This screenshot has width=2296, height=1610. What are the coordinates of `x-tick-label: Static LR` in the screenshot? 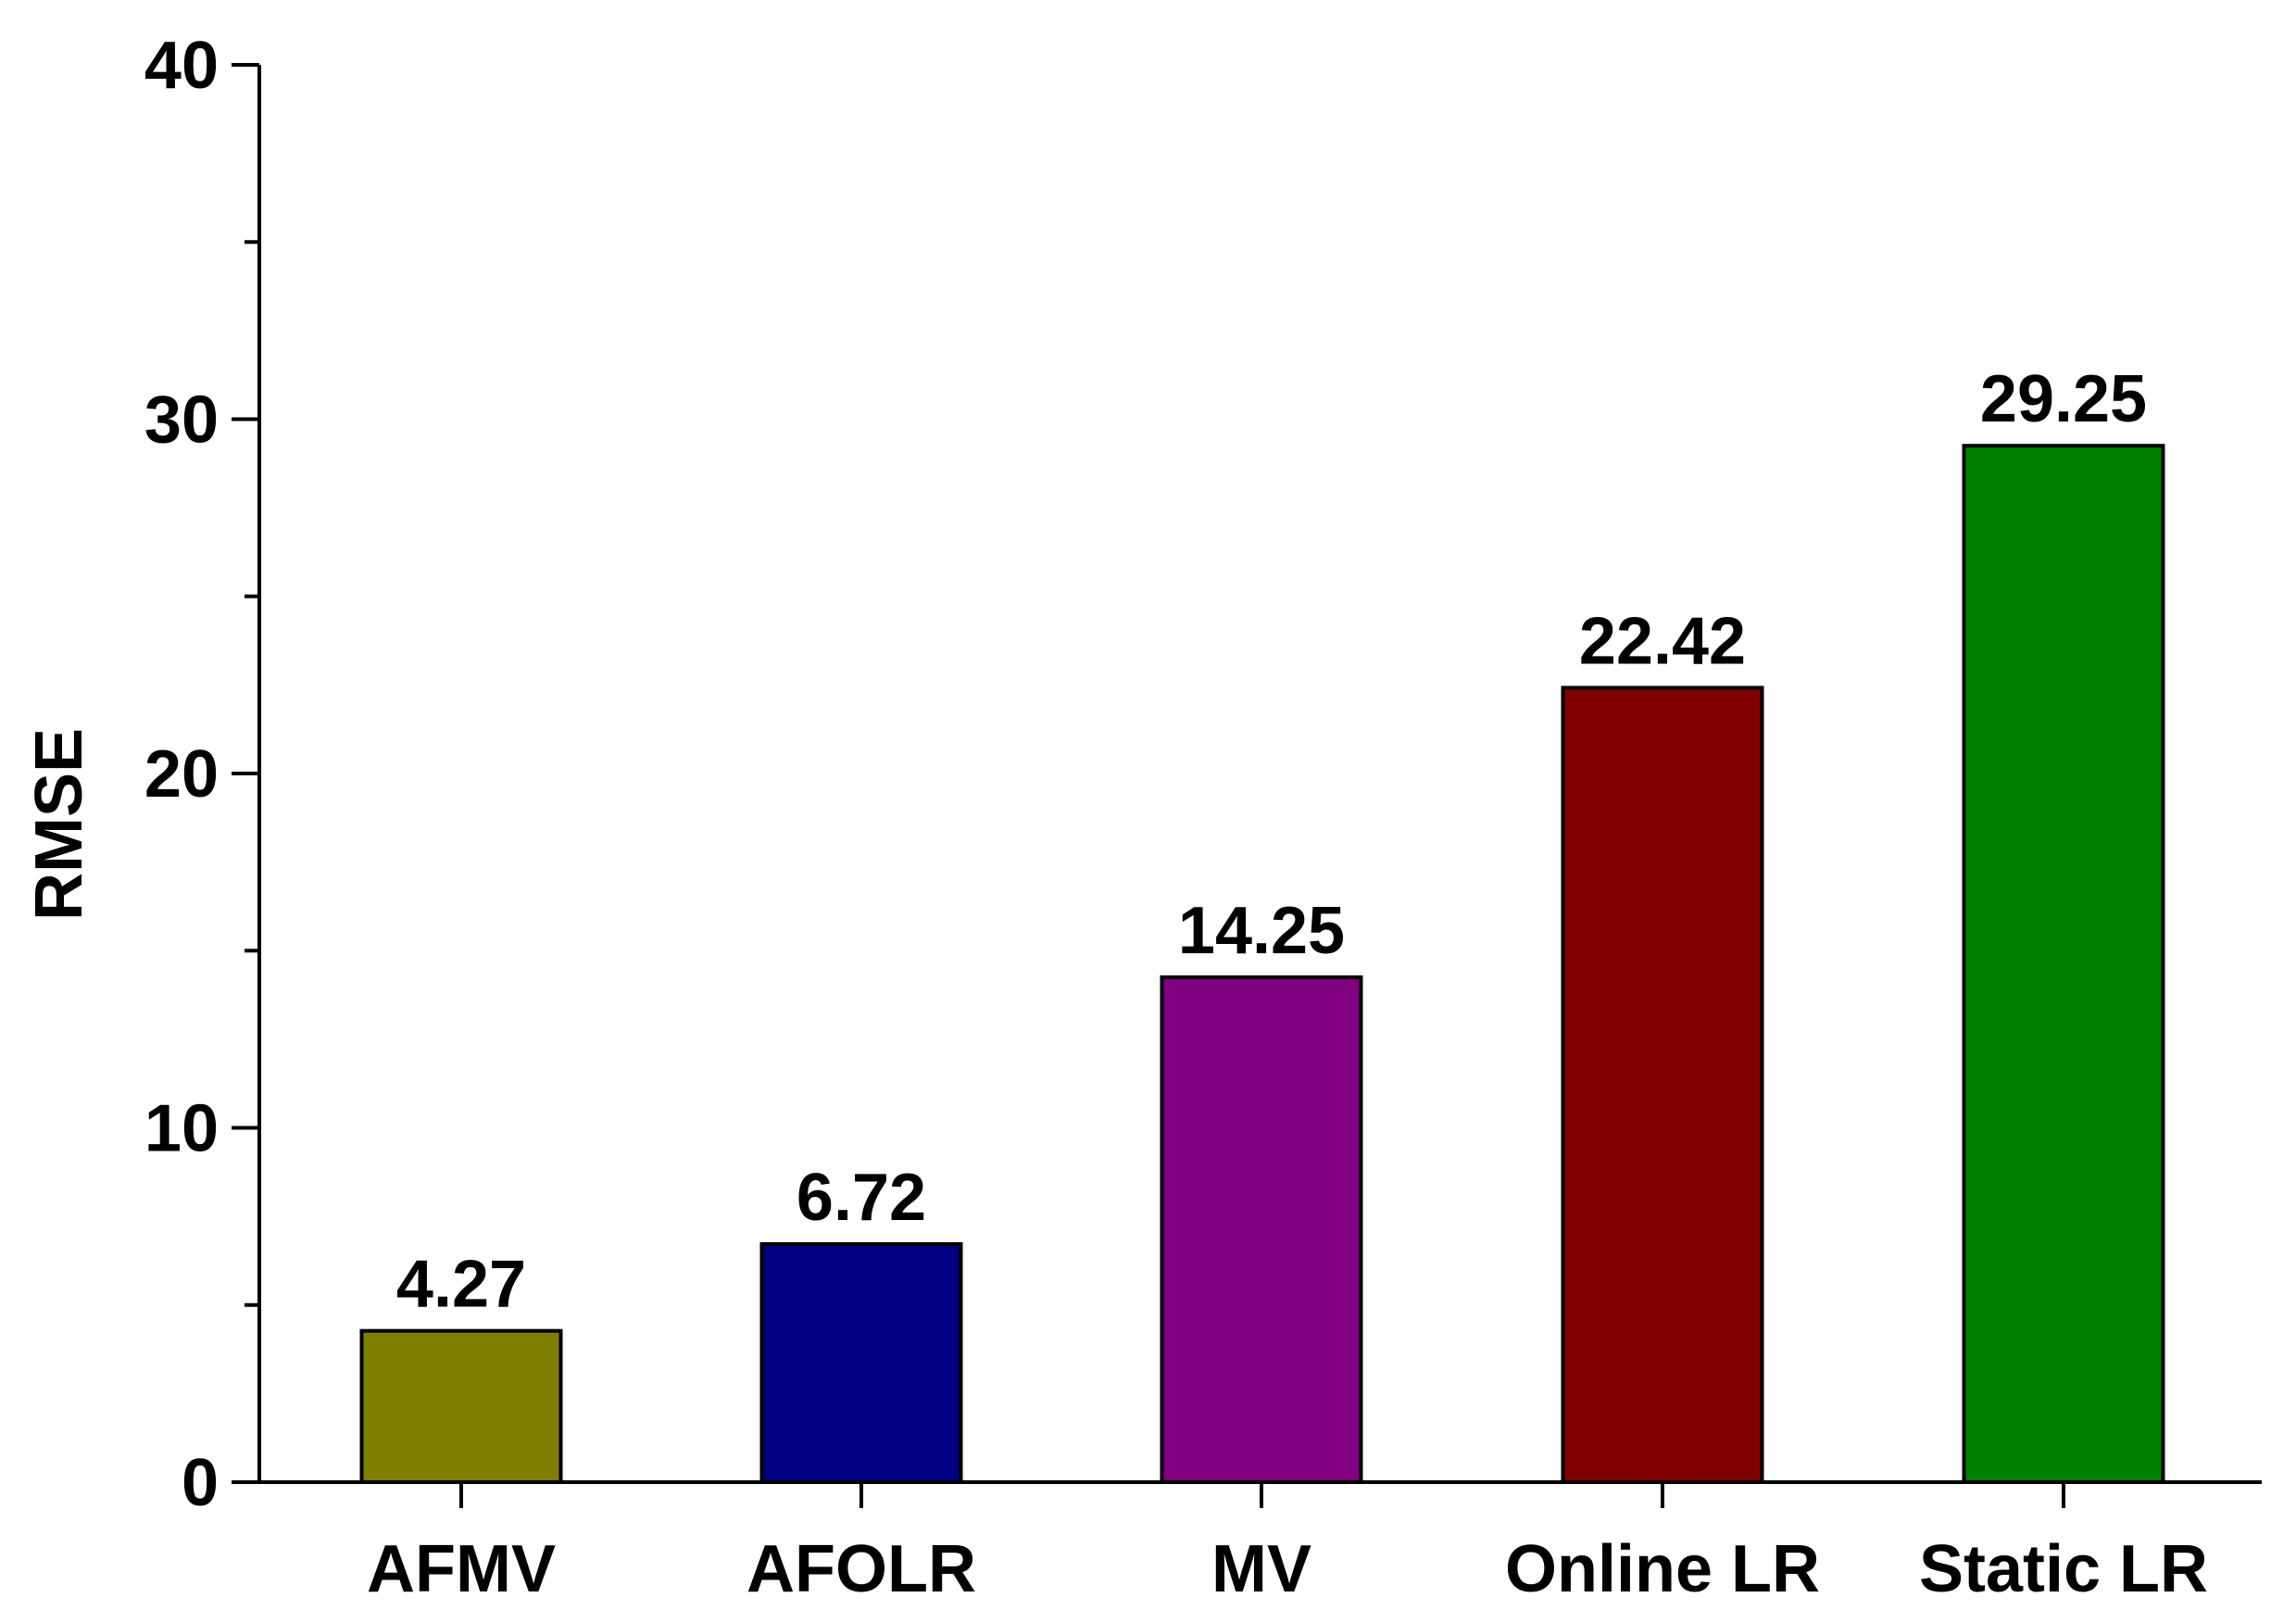 It's located at (2063, 1569).